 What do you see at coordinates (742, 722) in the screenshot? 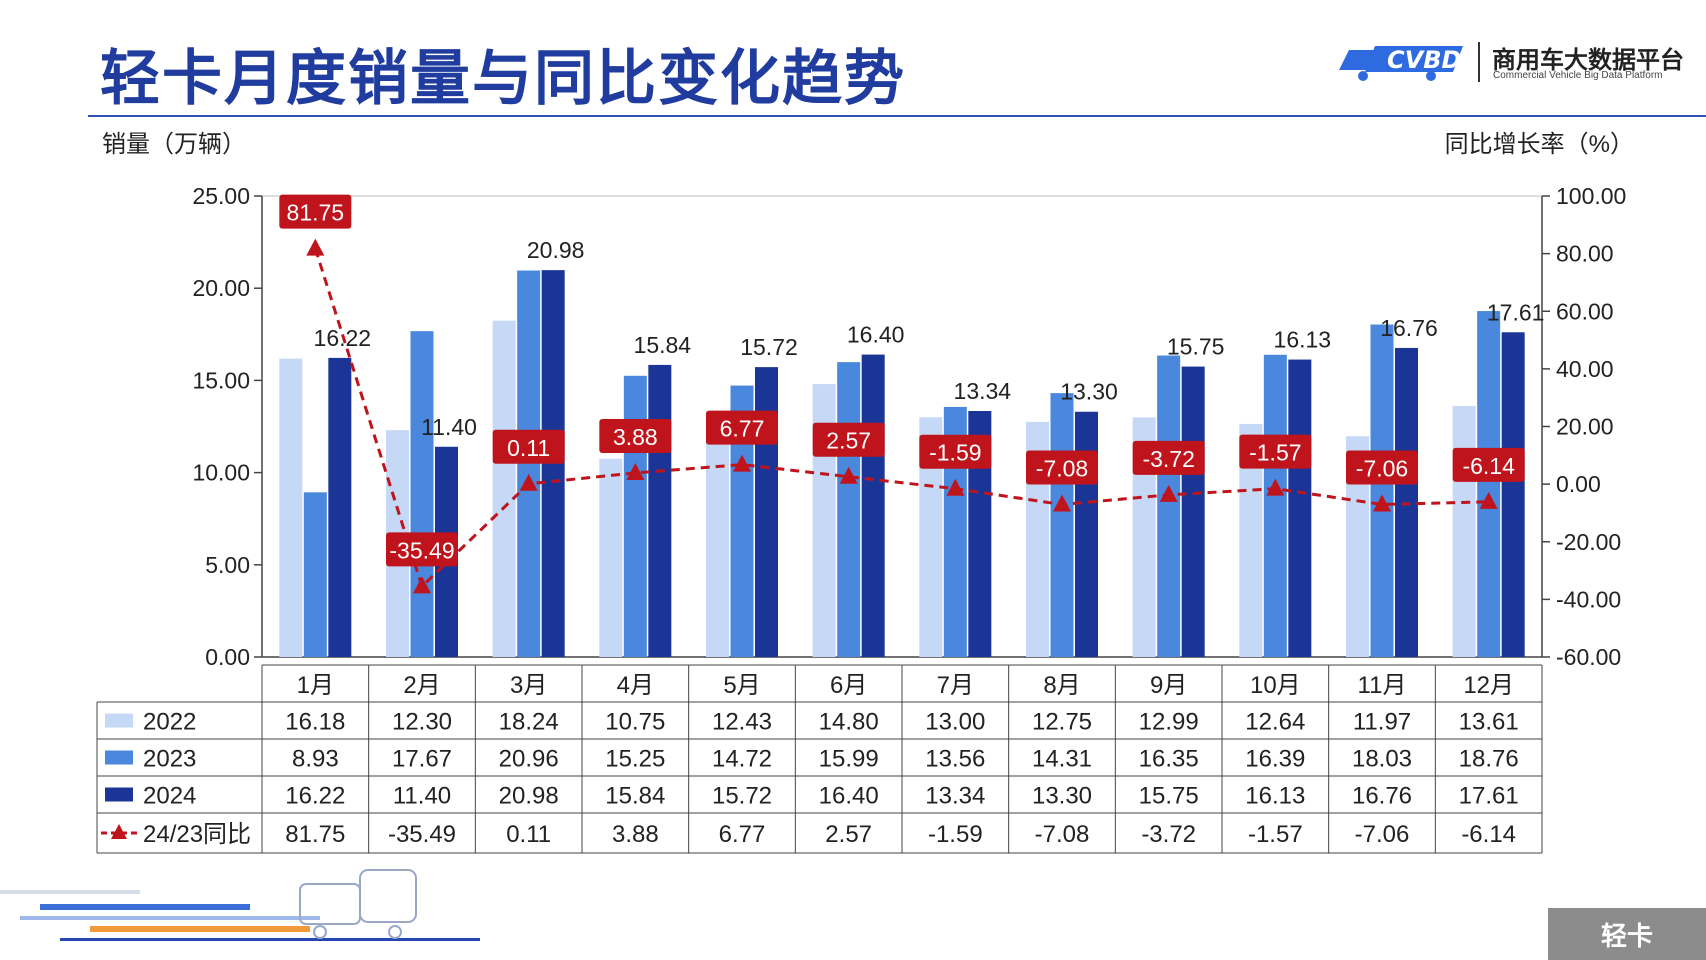
I see `table-cell: 12.43` at bounding box center [742, 722].